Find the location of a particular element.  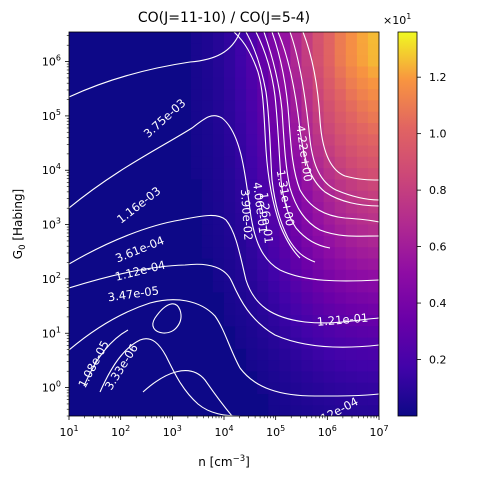

colorbar-tick-label: 0.2 is located at coordinates (438, 360).